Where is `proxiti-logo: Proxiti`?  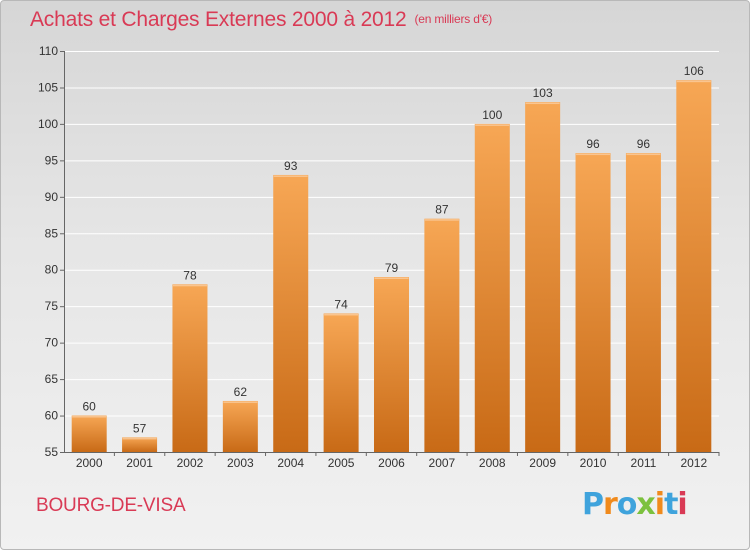
proxiti-logo: Proxiti is located at coordinates (635, 504).